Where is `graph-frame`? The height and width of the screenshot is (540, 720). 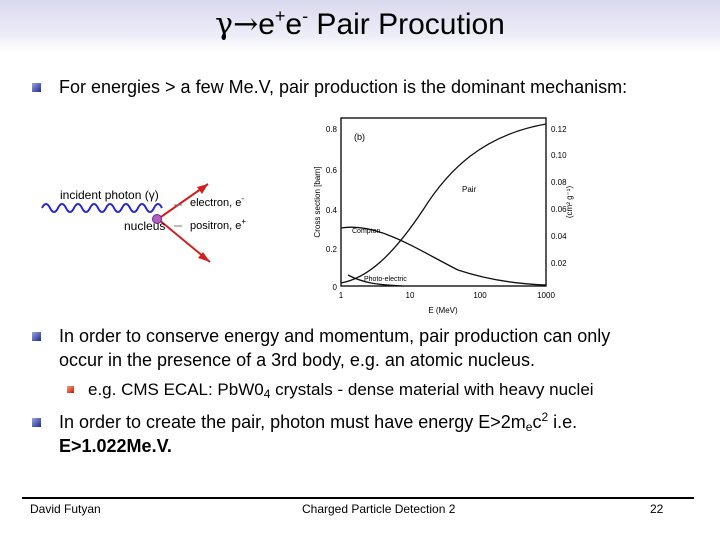
graph-frame is located at coordinates (443, 202).